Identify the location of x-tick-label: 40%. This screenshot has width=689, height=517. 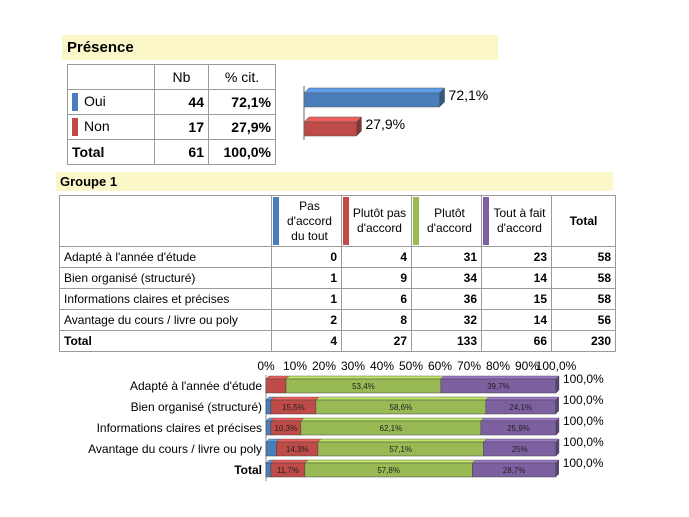
(382, 366).